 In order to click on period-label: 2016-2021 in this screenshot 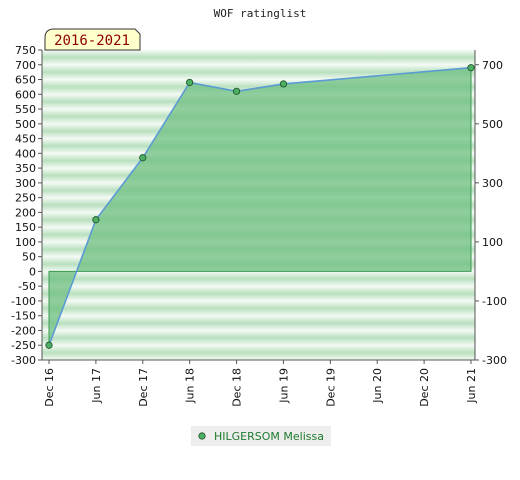, I will do `click(92, 41)`.